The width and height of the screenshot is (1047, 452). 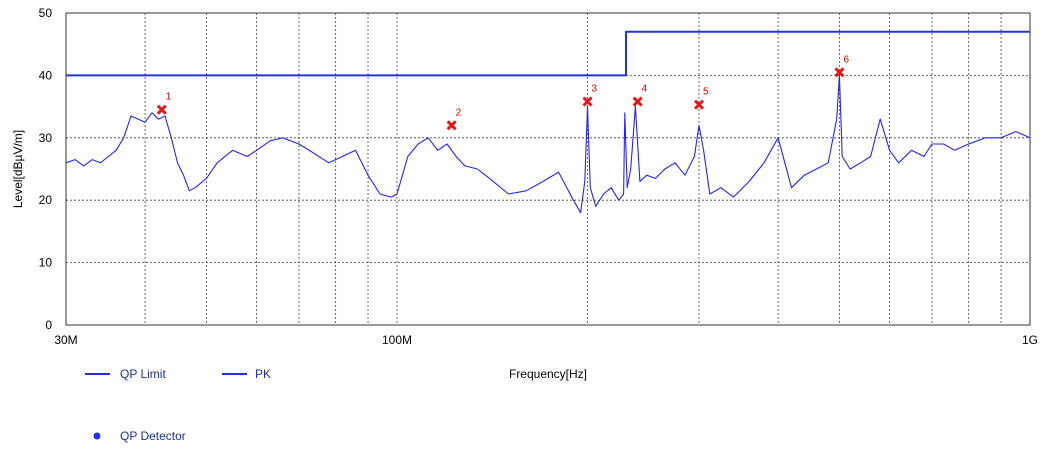 What do you see at coordinates (645, 89) in the screenshot?
I see `marker-label: 4` at bounding box center [645, 89].